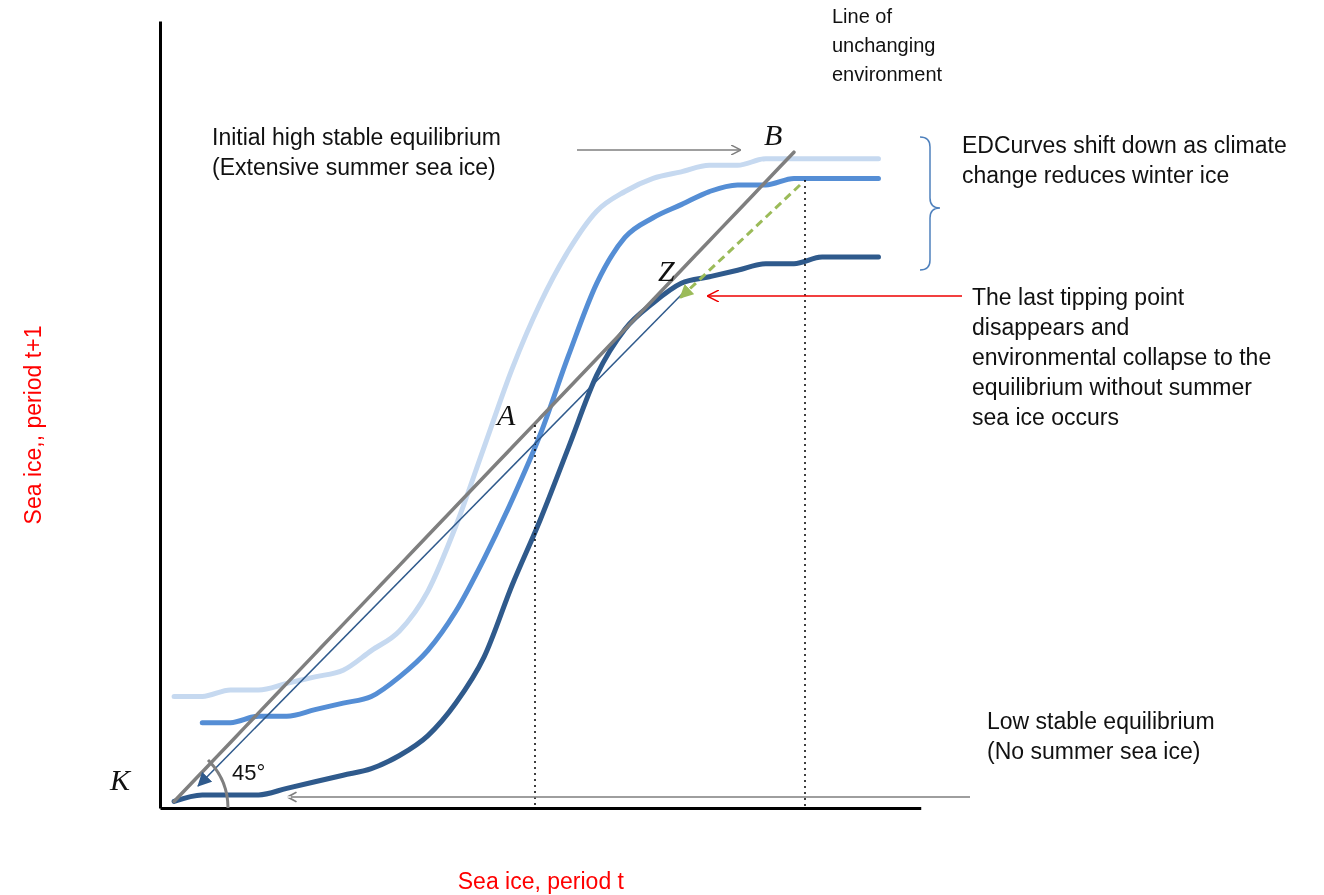  I want to click on text: B, so click(774, 134).